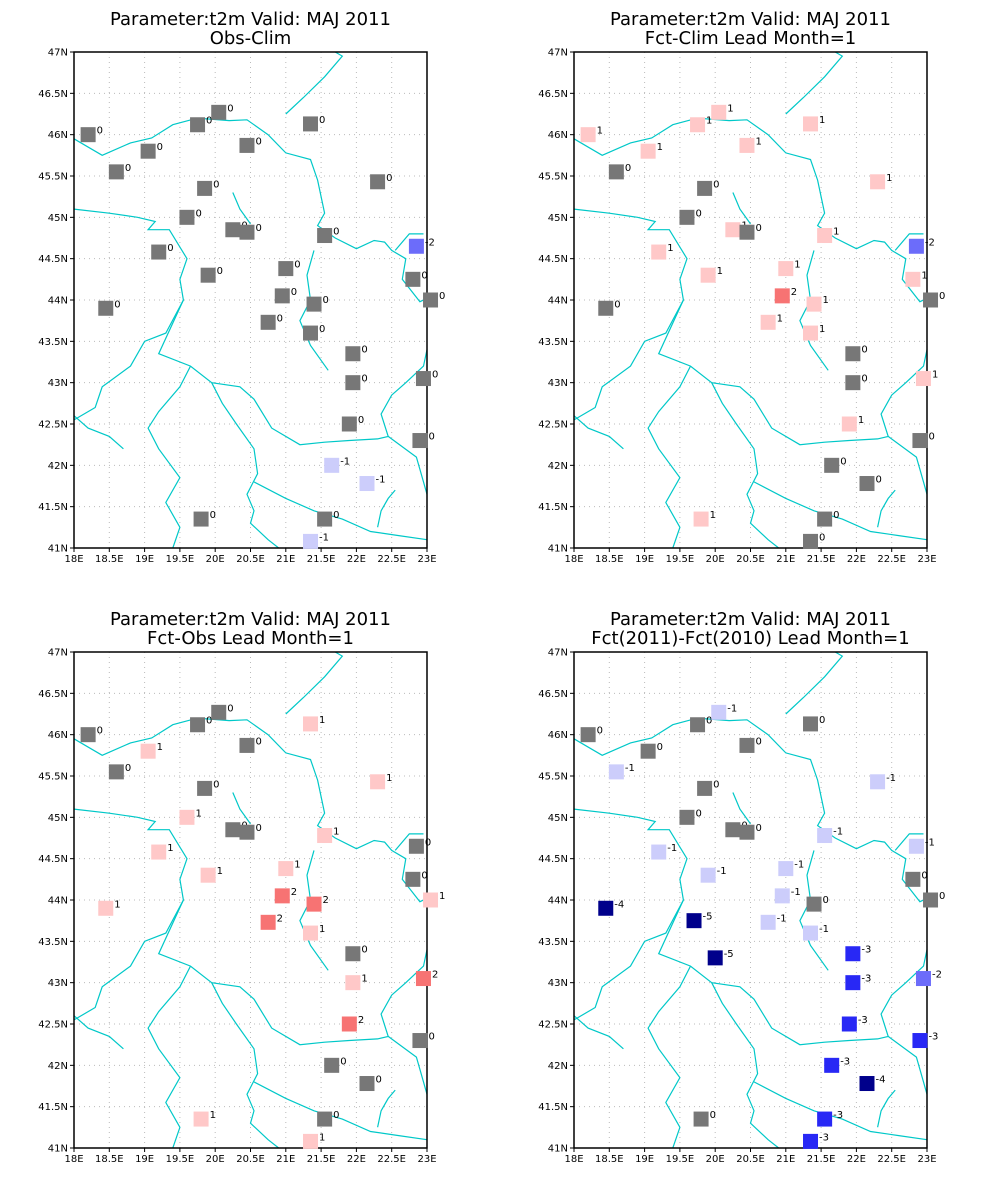 This screenshot has width=1000, height=1200. Describe the element at coordinates (751, 38) in the screenshot. I see `panel-title-line2: Fct-Clim Lead Month=1` at that location.